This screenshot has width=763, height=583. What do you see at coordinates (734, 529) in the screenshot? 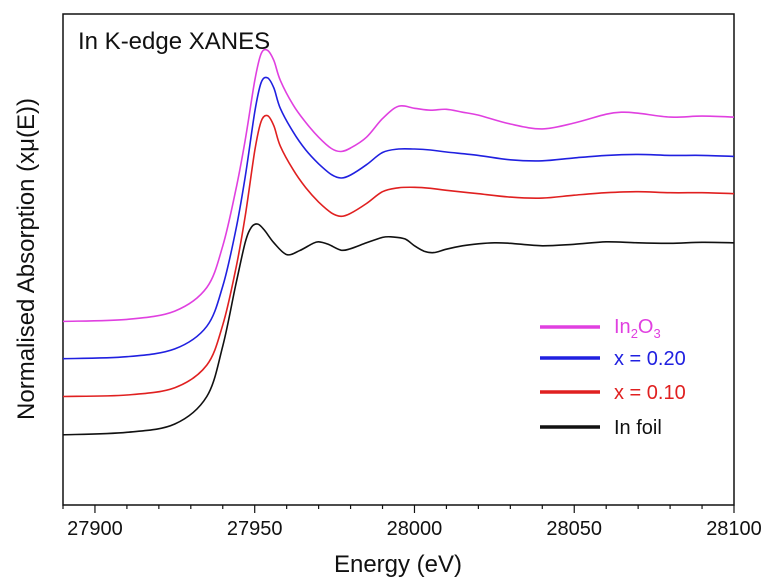
I see `x-tick-label-28100: 28100` at bounding box center [734, 529].